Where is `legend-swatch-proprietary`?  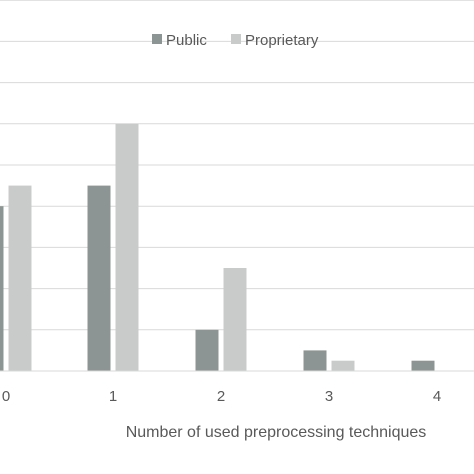 legend-swatch-proprietary is located at coordinates (236, 39).